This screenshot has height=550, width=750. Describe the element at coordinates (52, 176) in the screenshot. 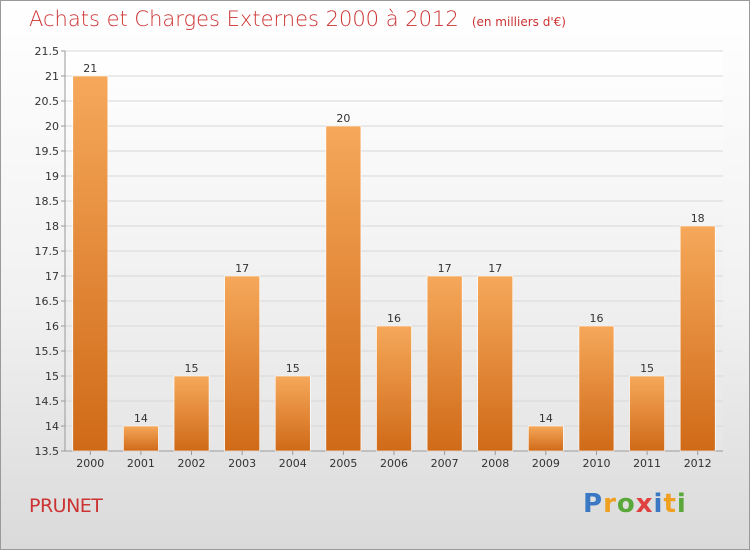

I see `y-tick-label: 19` at that location.